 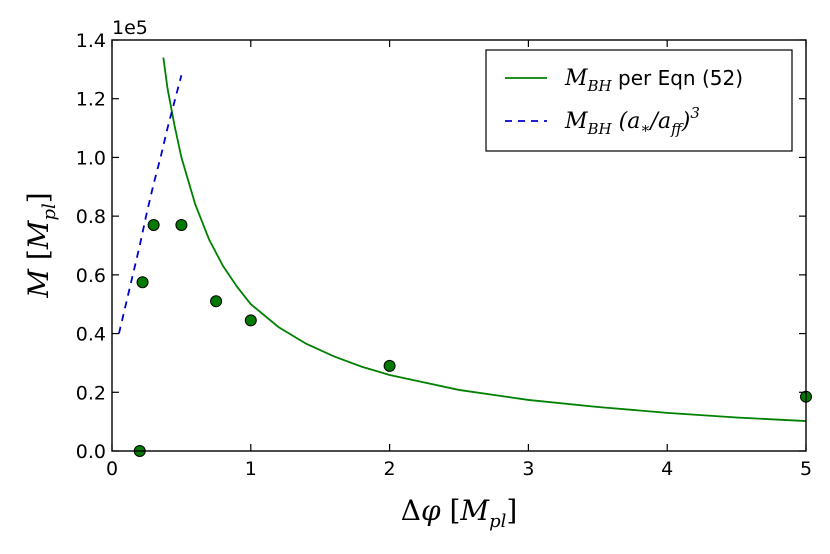 I want to click on x-tick-label: 1, so click(x=251, y=469).